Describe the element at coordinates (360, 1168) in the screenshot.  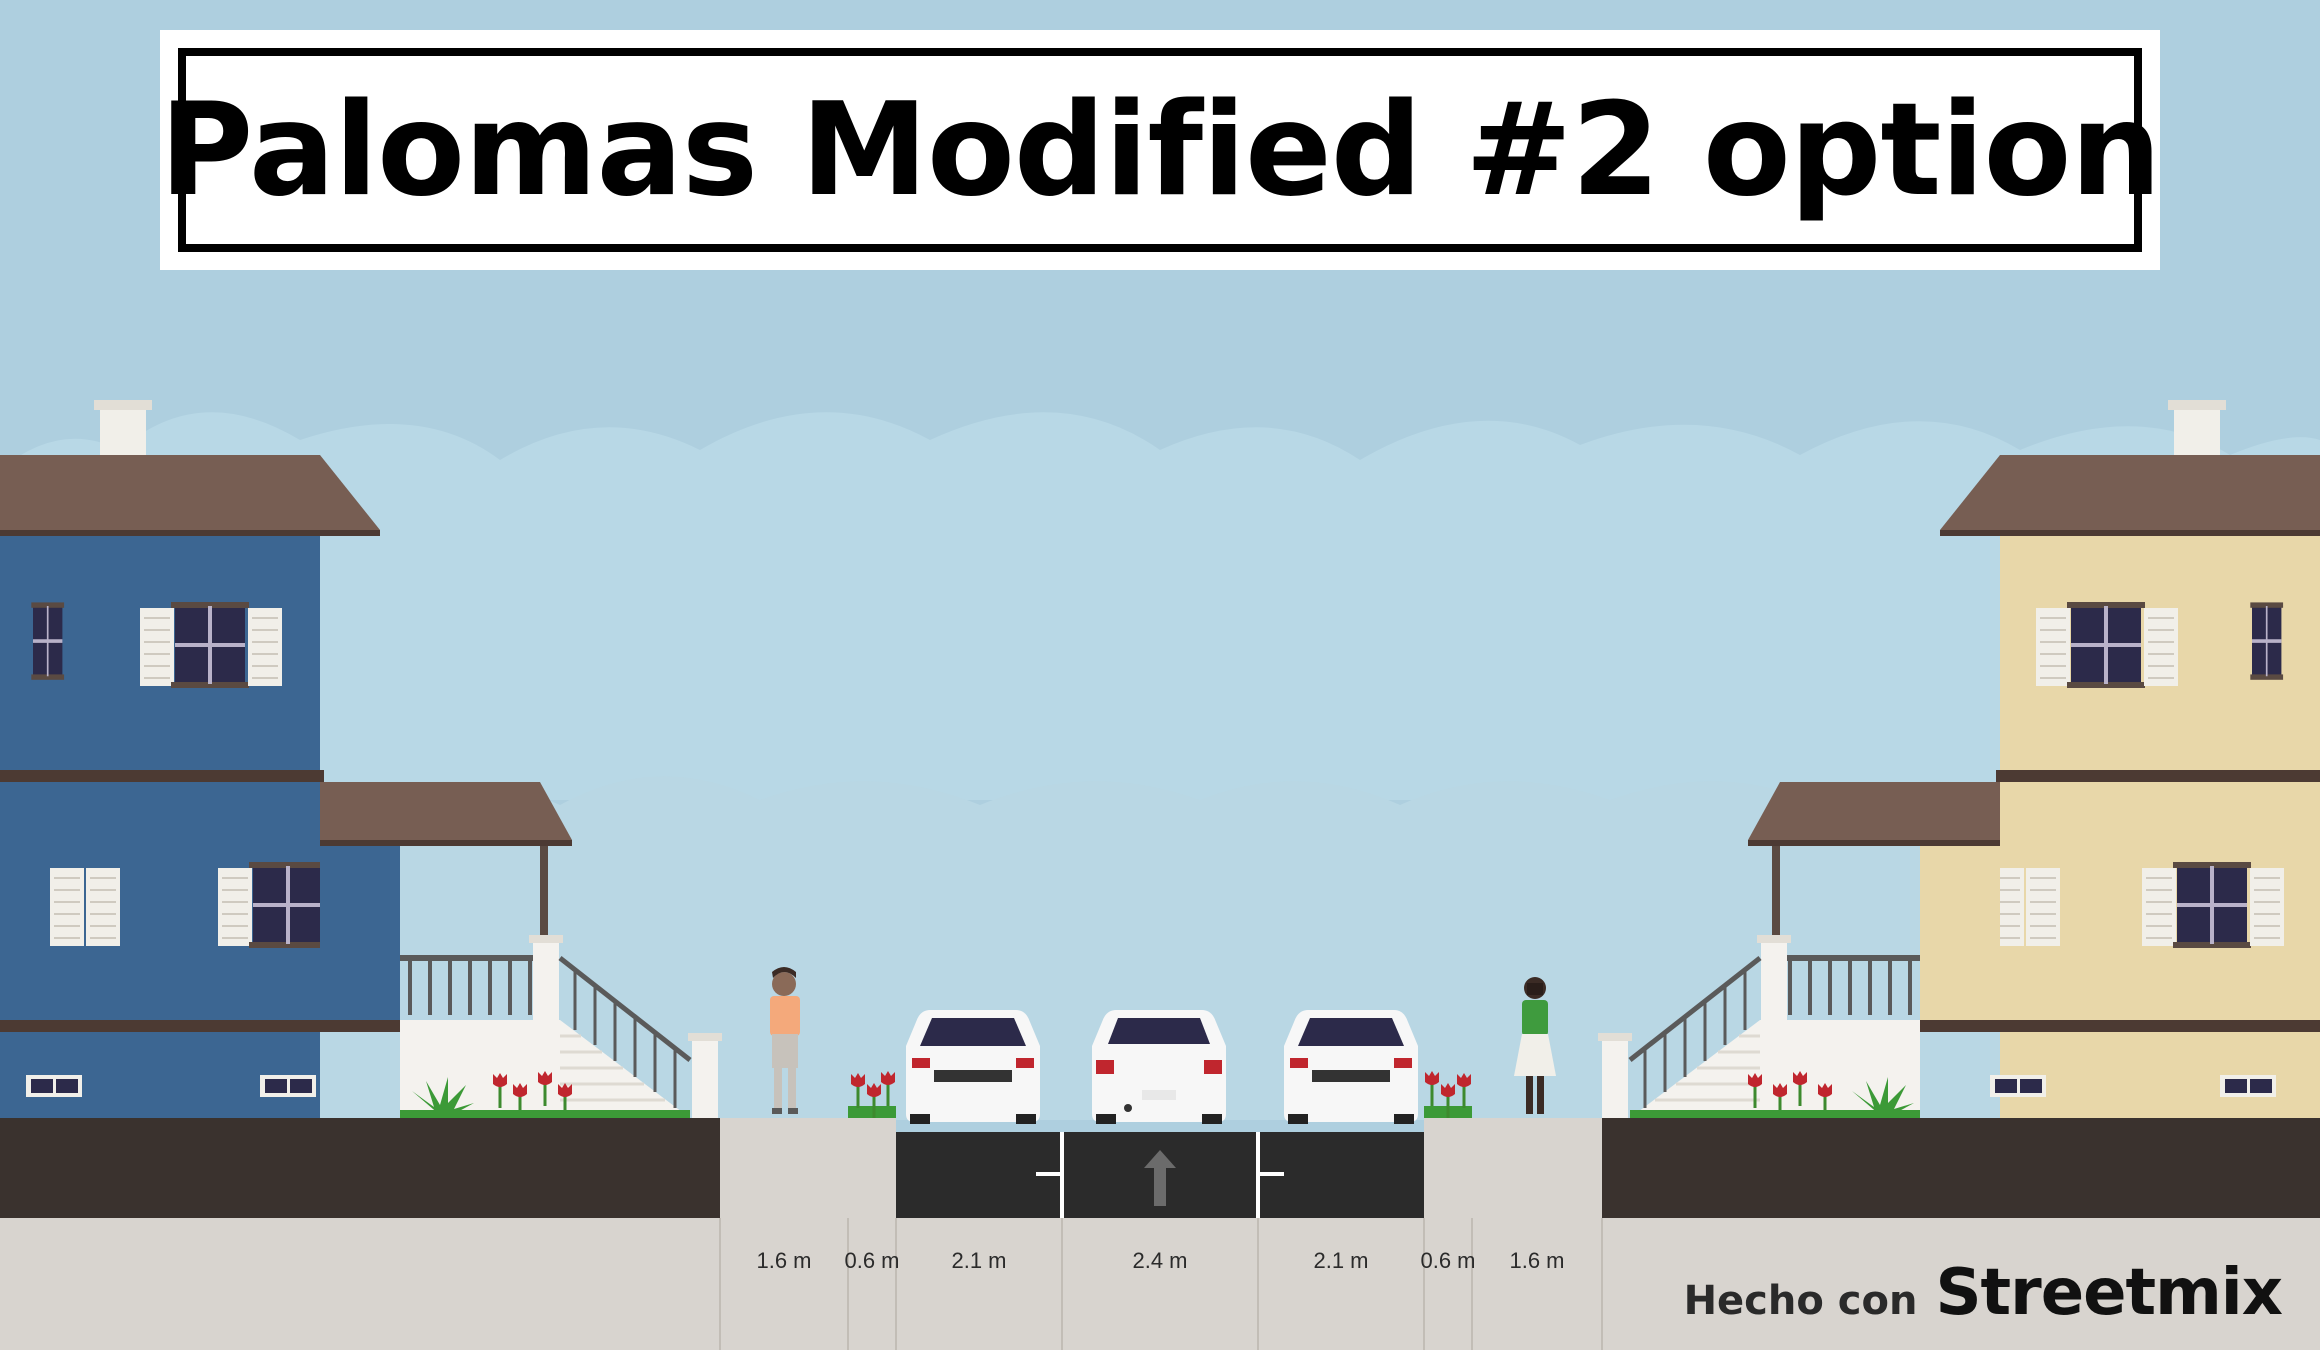
I see `curb-left` at that location.